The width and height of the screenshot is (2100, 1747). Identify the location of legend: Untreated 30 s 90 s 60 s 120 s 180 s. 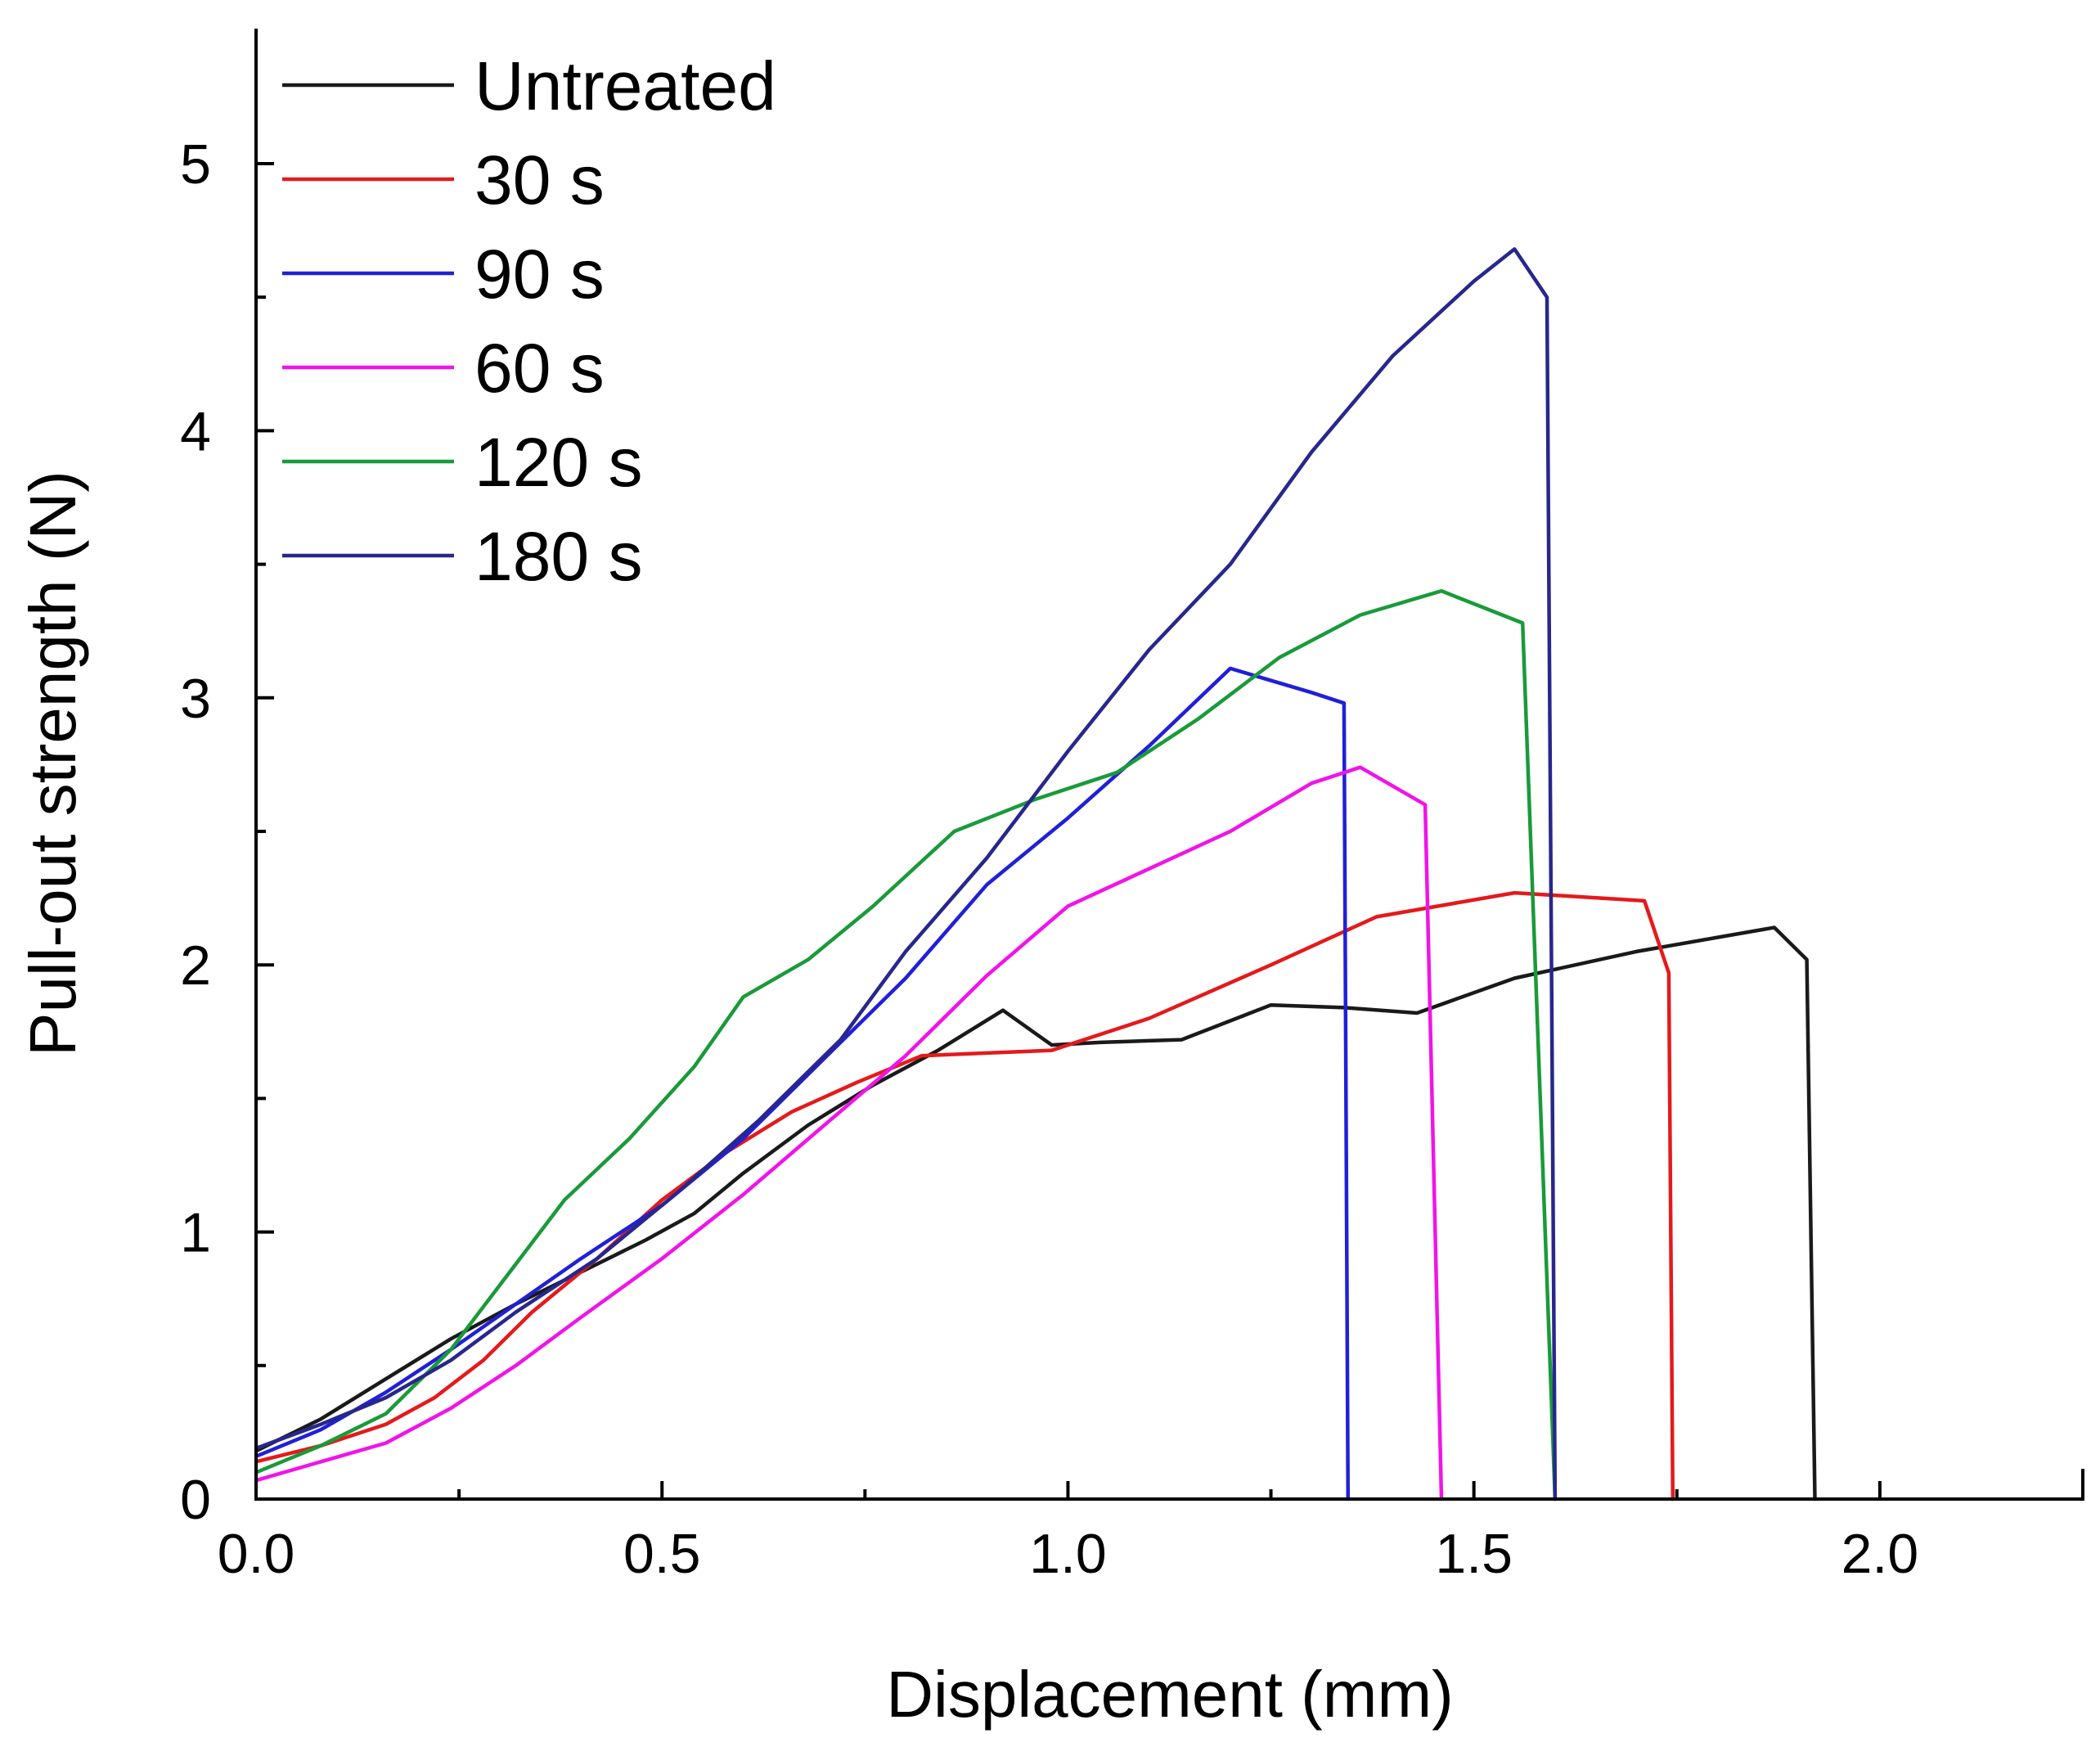
(529, 321).